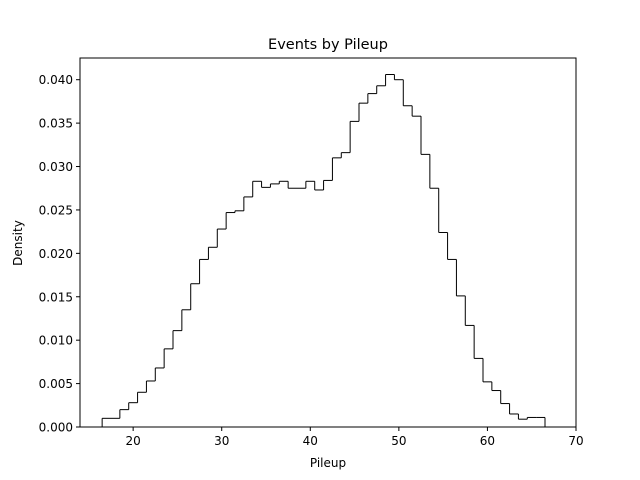 The height and width of the screenshot is (480, 640). Describe the element at coordinates (398, 441) in the screenshot. I see `x-tick-label: 50` at that location.